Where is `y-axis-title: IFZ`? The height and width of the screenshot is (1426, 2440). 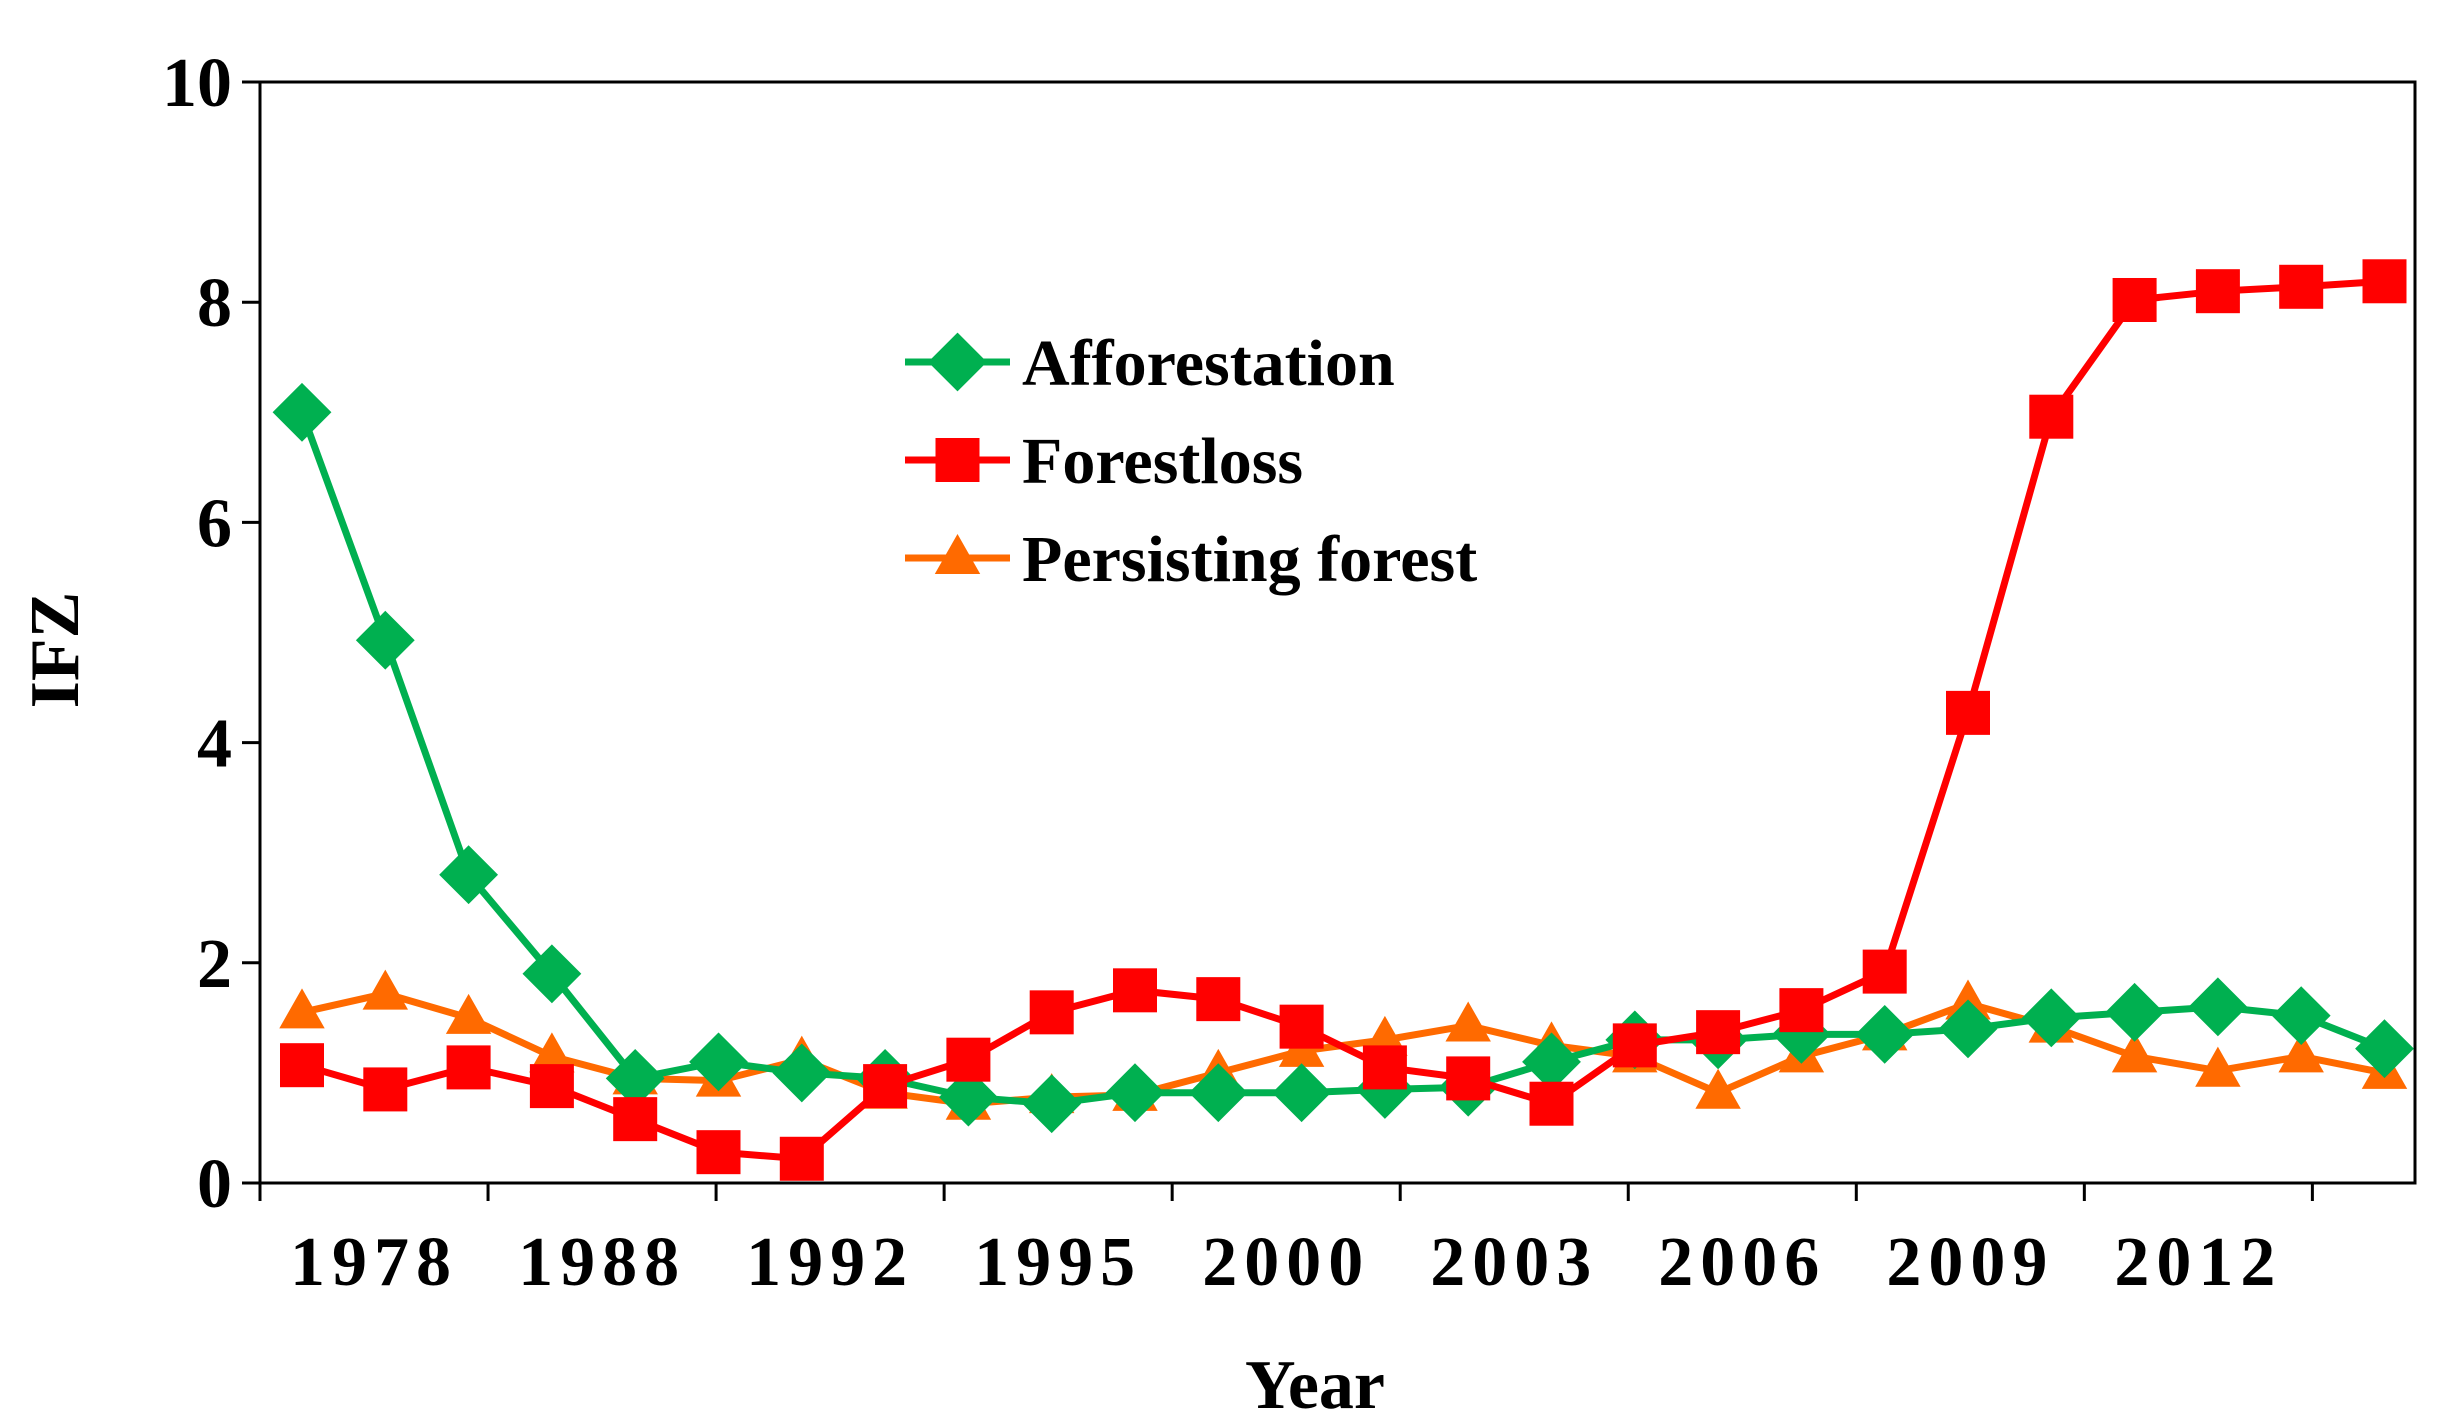 y-axis-title: IFZ is located at coordinates (55, 650).